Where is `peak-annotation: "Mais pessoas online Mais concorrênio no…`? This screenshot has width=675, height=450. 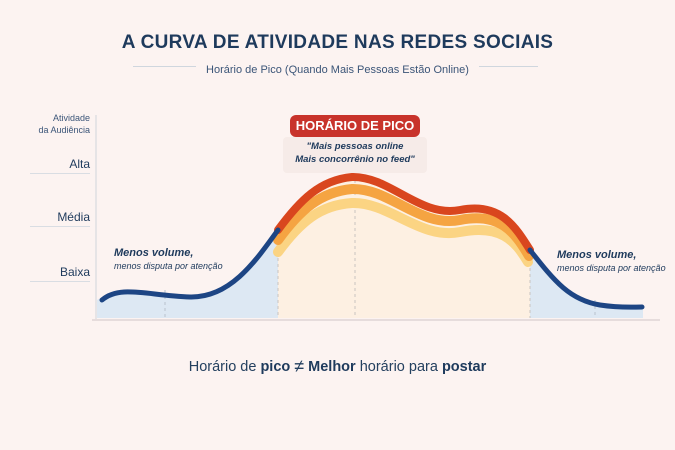
peak-annotation: "Mais pessoas online Mais concorrênio no… is located at coordinates (355, 155).